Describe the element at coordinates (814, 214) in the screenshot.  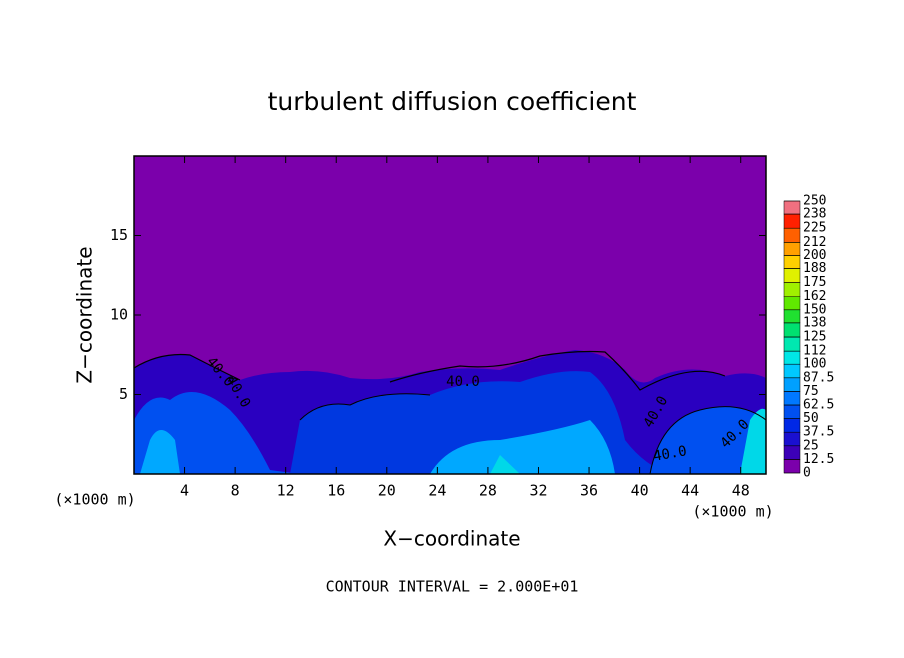
I see `colorbar-label: 238` at that location.